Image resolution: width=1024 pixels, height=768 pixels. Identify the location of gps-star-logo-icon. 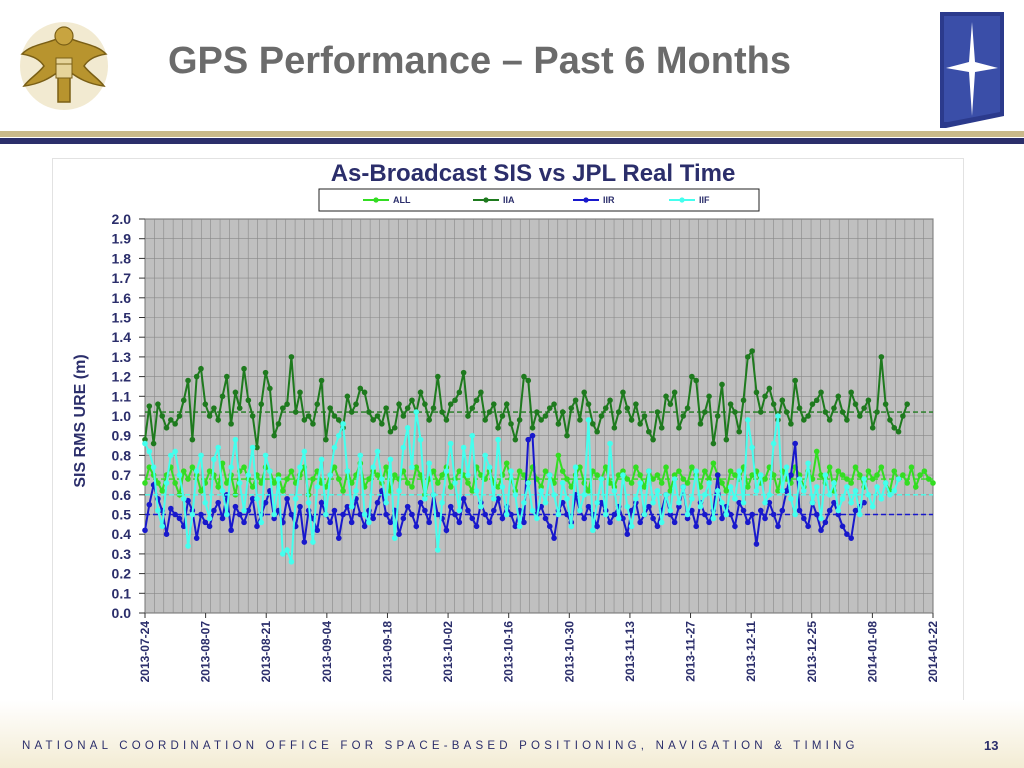
(972, 70).